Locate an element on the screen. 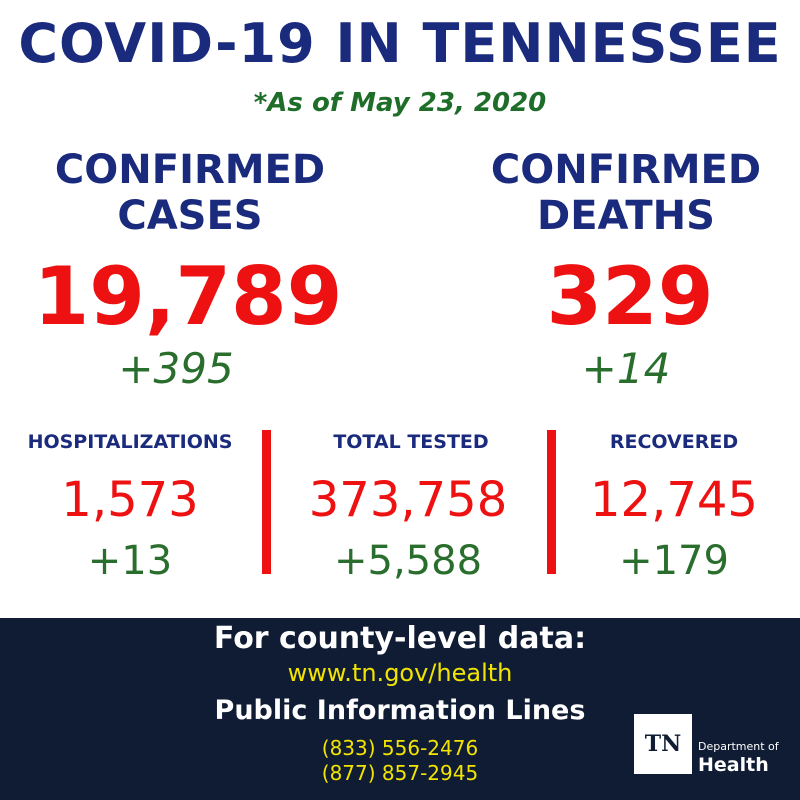 The width and height of the screenshot is (800, 800). confirmed-cases-label-line2: CASES is located at coordinates (190, 216).